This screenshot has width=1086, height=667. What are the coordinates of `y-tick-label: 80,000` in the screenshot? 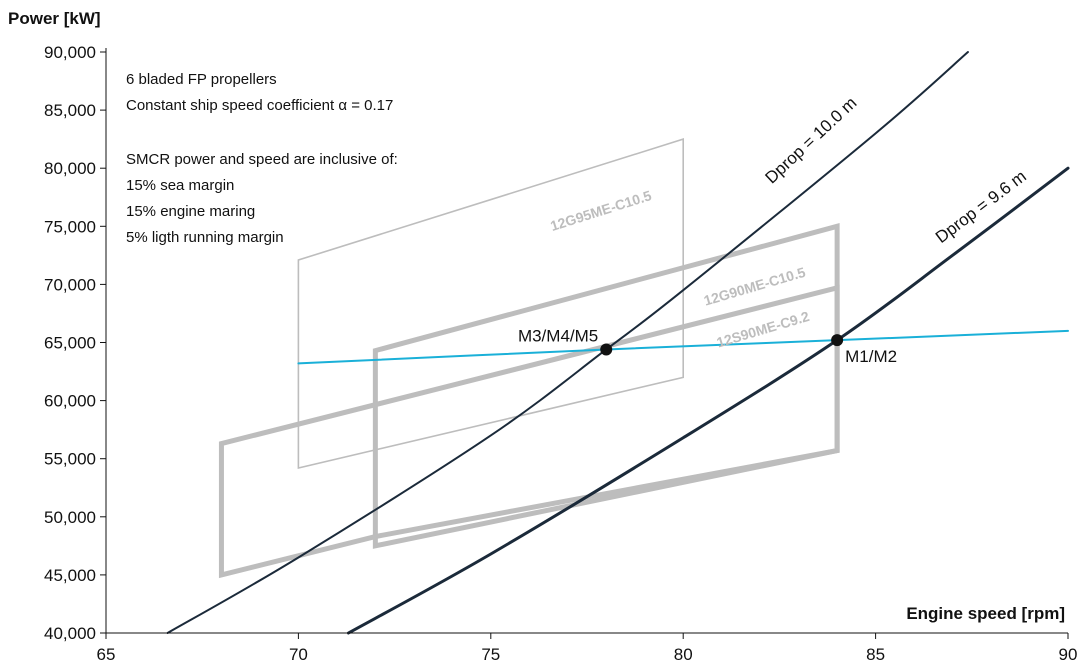 It's located at (70, 168).